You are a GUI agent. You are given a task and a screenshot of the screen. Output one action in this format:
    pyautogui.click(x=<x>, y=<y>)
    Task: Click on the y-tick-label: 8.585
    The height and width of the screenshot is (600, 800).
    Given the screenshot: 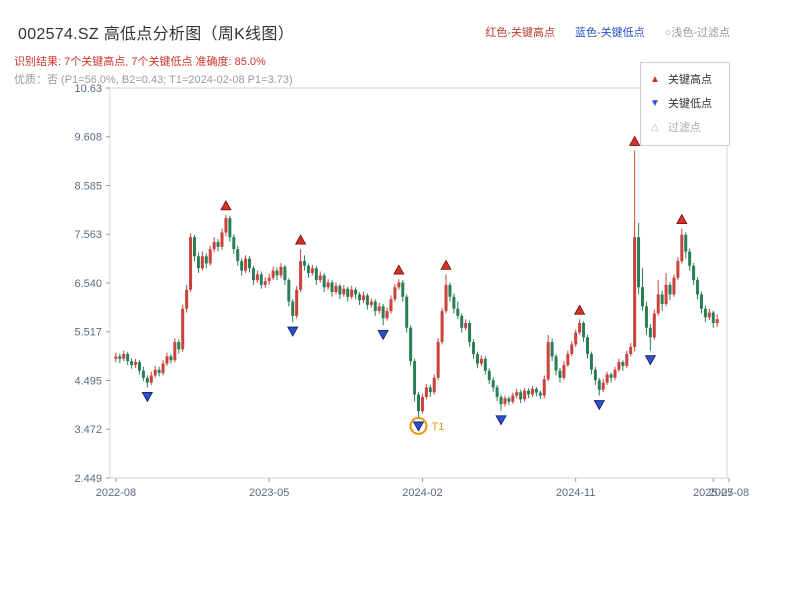 What is the action you would take?
    pyautogui.click(x=88, y=186)
    